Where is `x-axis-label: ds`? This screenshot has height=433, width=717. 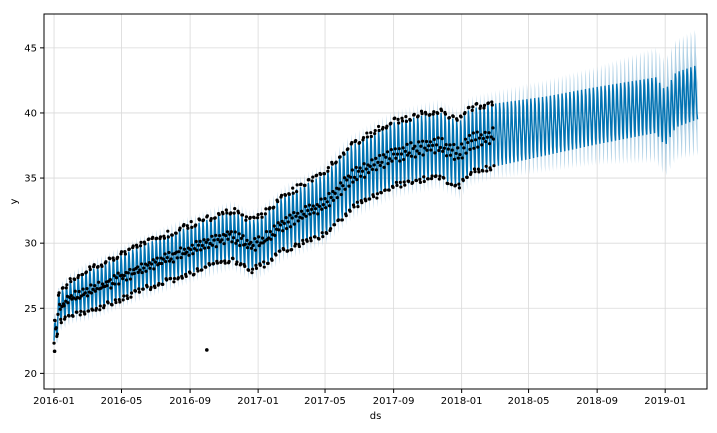 x-axis-label: ds is located at coordinates (376, 416).